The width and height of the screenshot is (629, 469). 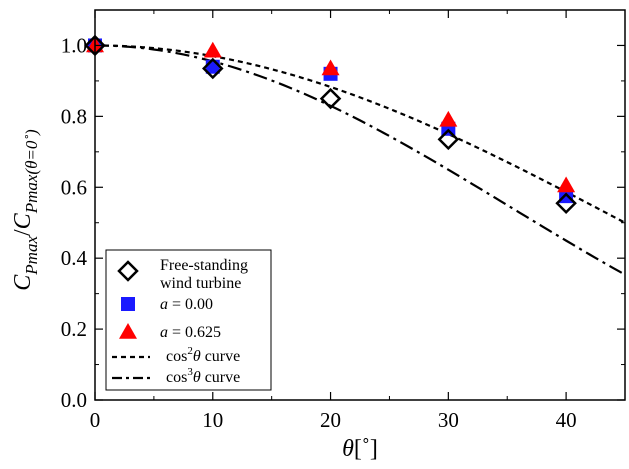 I want to click on legend-cos3-post: curve, so click(x=221, y=377).